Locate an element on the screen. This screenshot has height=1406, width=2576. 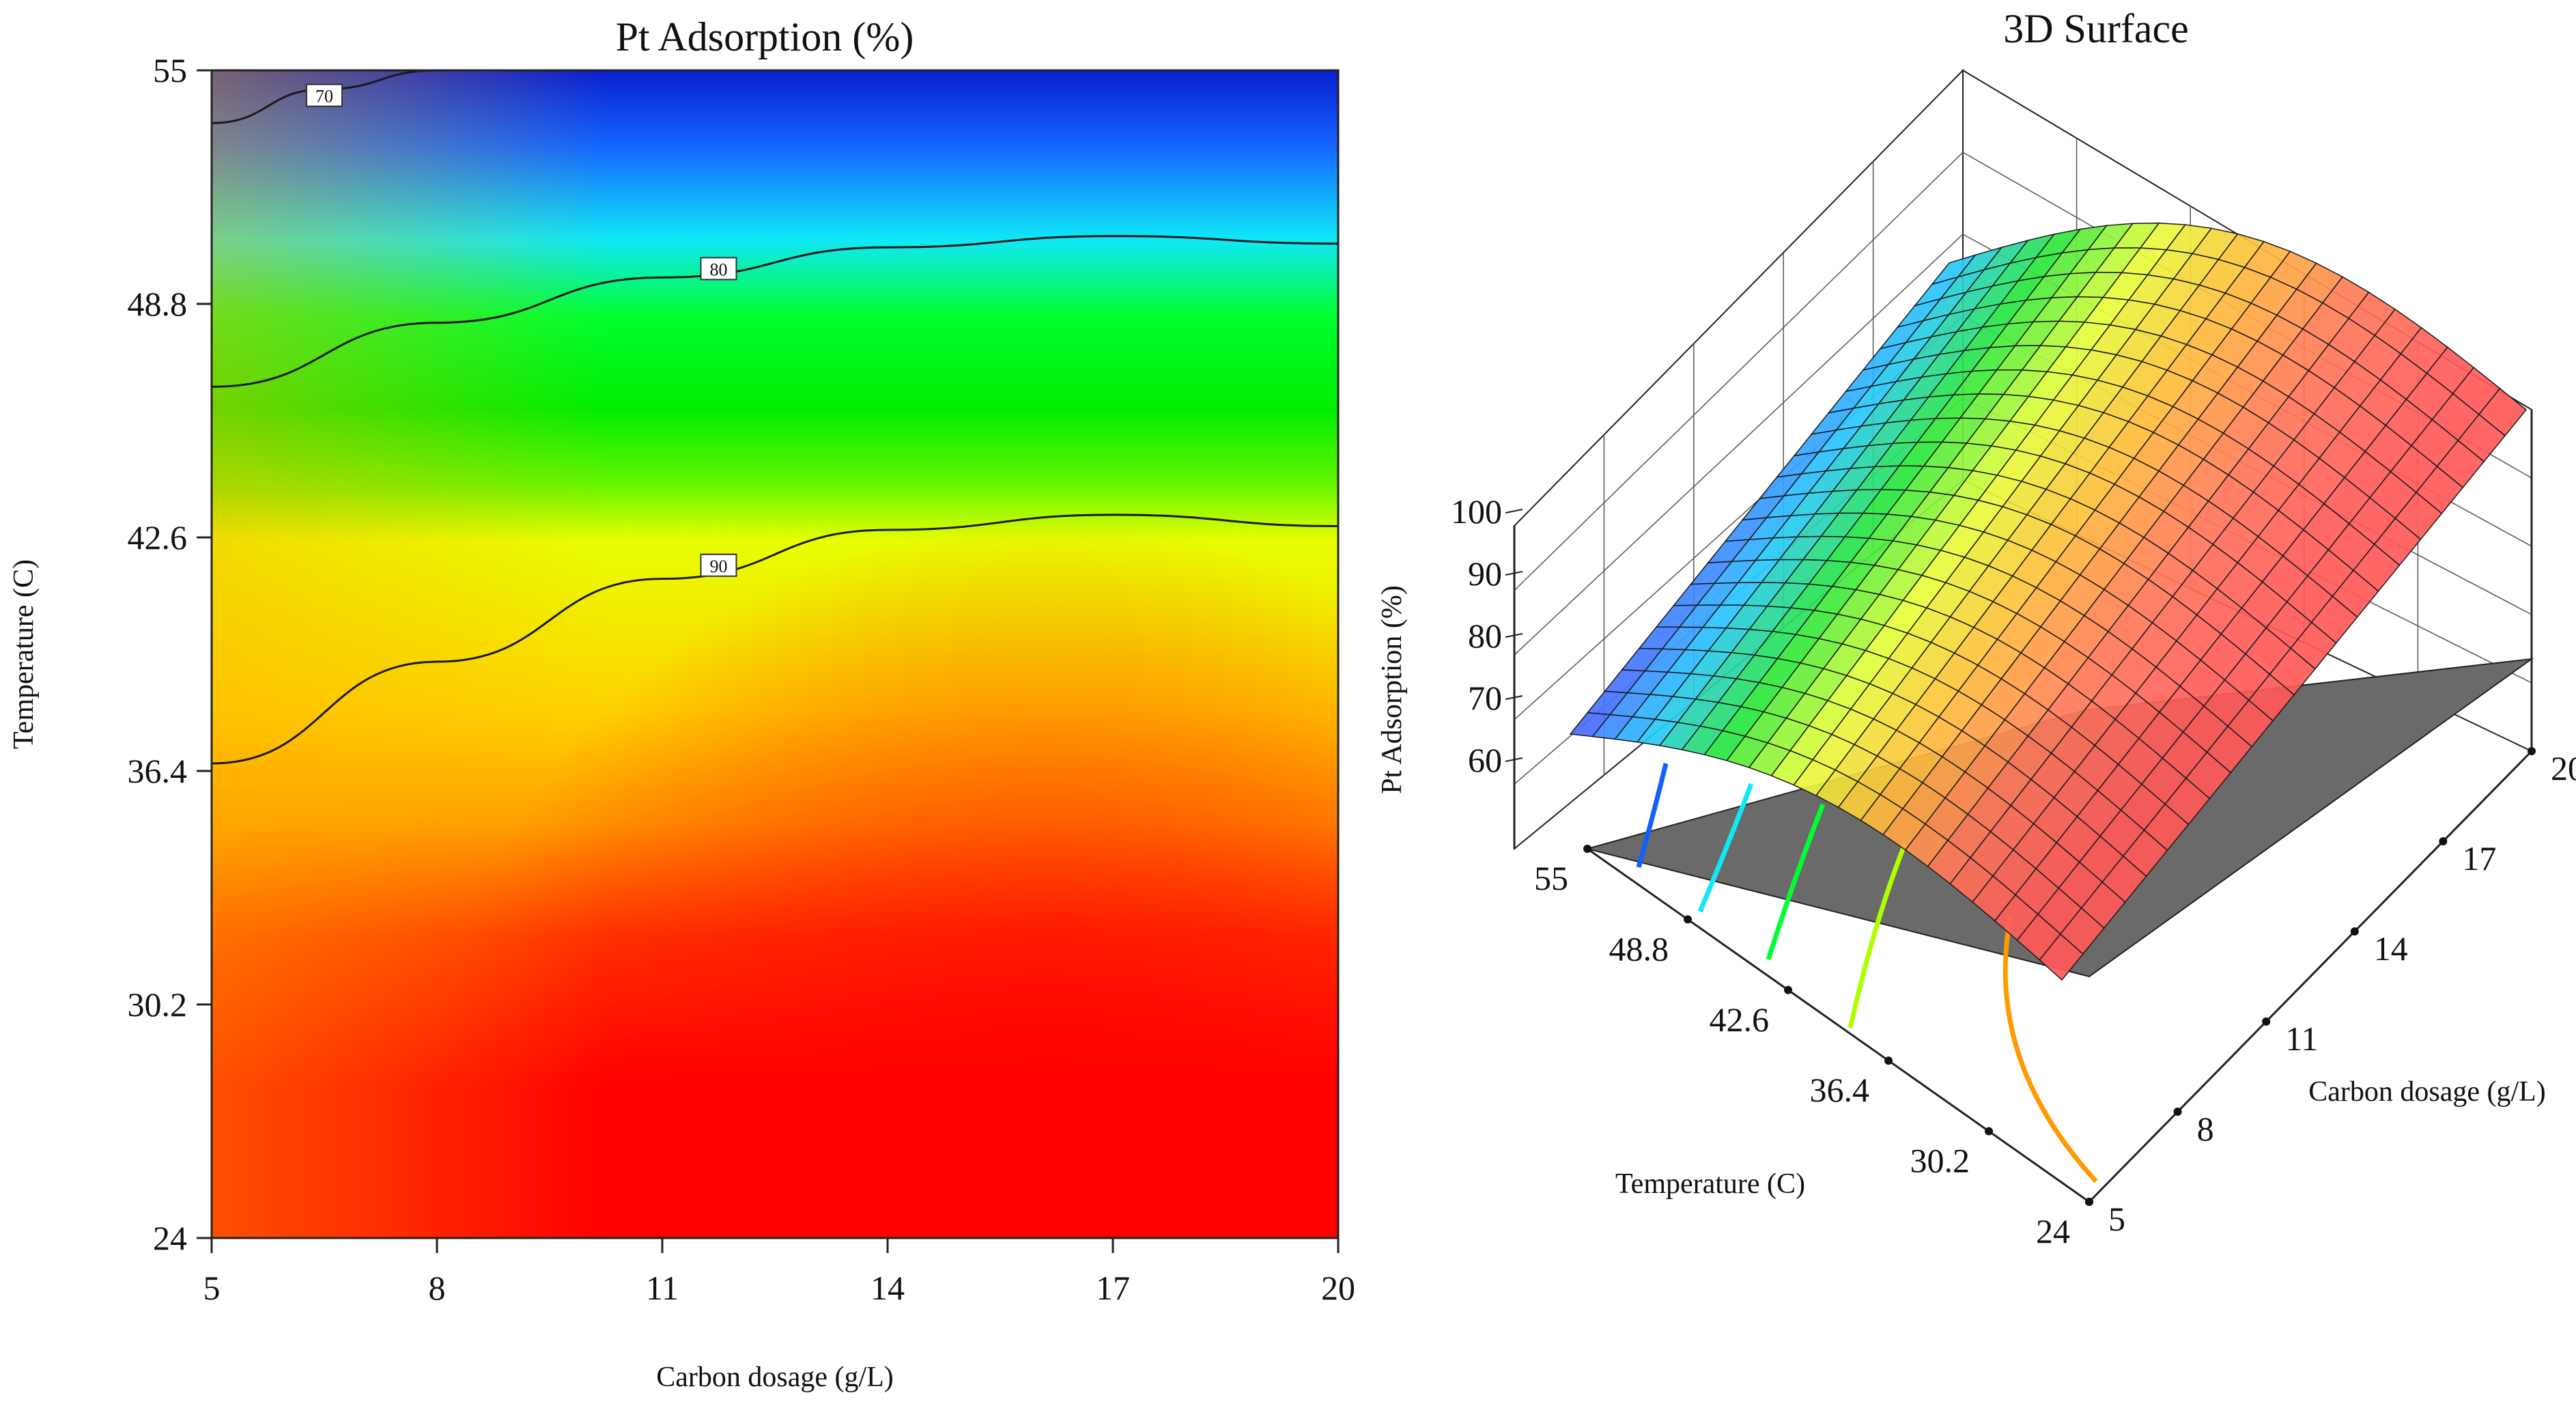
x-tick-label-14: 14 is located at coordinates (888, 1288).